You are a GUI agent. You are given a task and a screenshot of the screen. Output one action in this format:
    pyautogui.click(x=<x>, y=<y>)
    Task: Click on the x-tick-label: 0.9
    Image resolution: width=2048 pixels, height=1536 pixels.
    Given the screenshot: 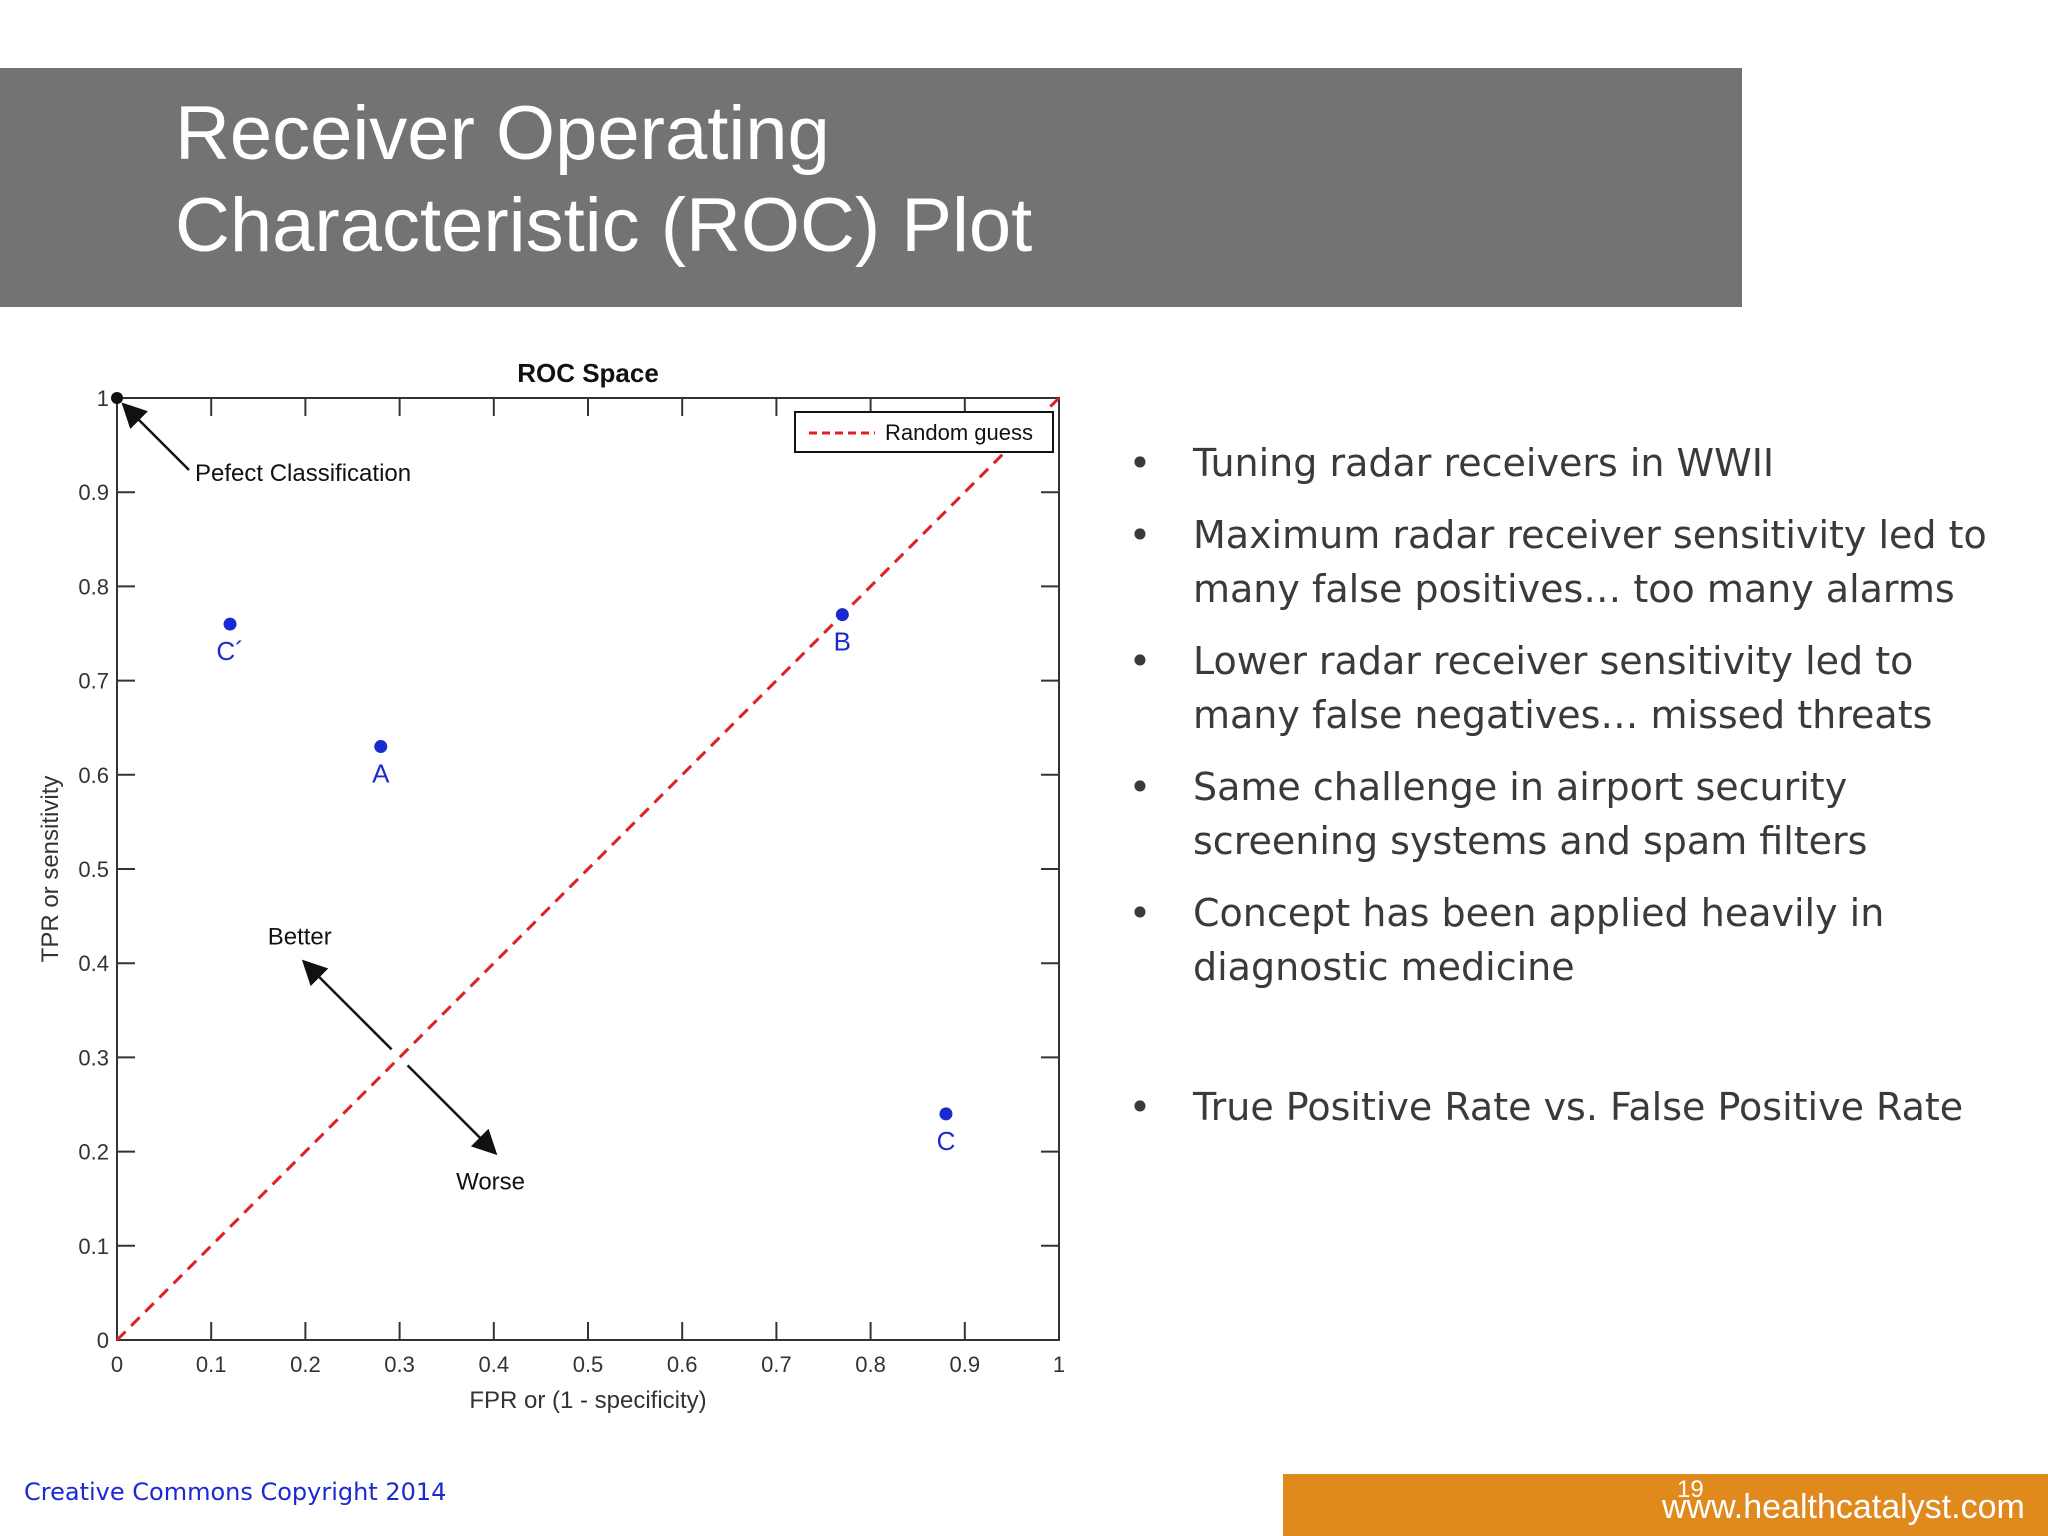 What is the action you would take?
    pyautogui.click(x=965, y=1364)
    